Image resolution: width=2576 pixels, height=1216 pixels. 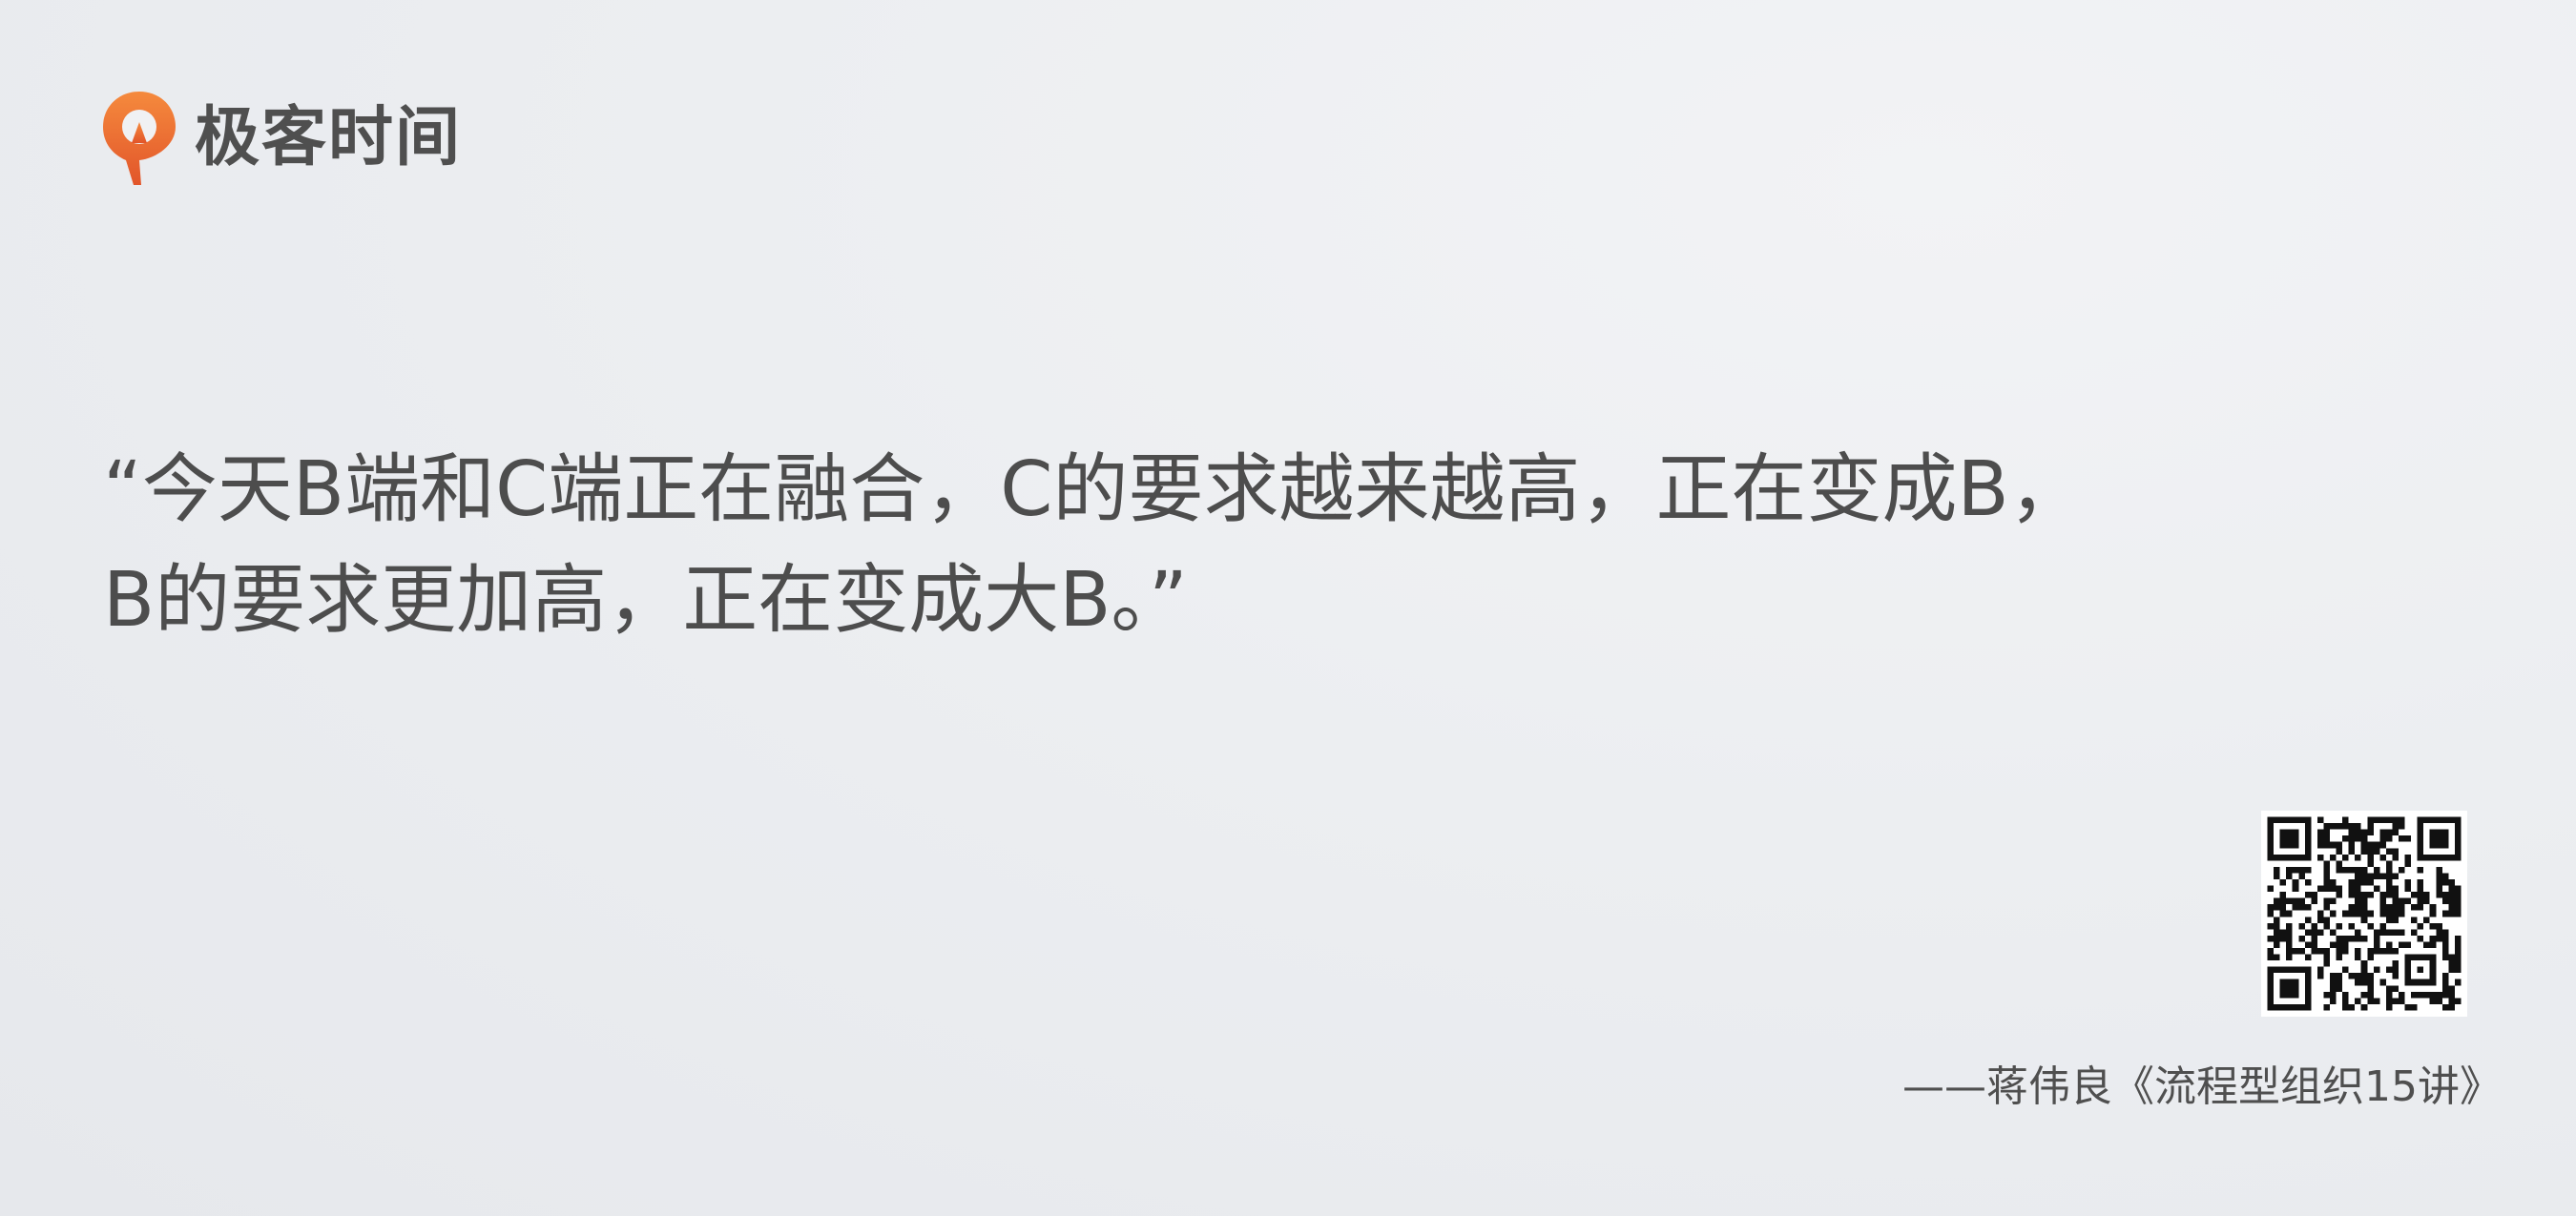 I want to click on brand-name: 极客时间, so click(x=329, y=137).